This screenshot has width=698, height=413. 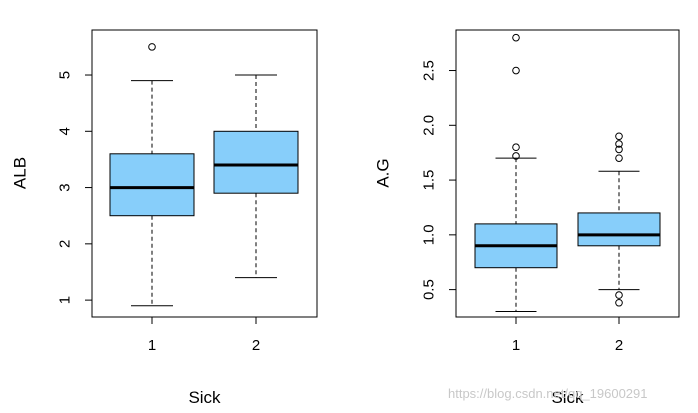 What do you see at coordinates (152, 47) in the screenshot?
I see `panel1-outlier-point` at bounding box center [152, 47].